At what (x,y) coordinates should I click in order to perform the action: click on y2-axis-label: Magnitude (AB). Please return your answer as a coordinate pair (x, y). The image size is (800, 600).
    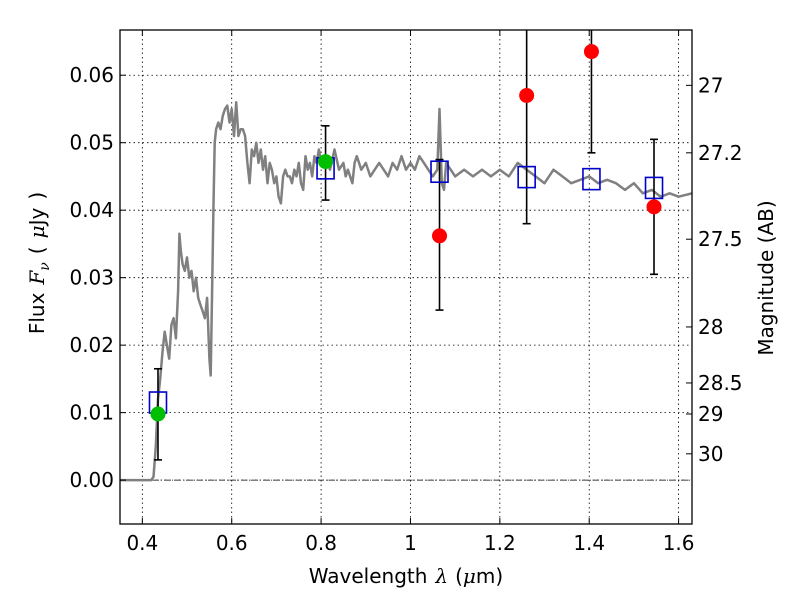
    Looking at the image, I should click on (766, 277).